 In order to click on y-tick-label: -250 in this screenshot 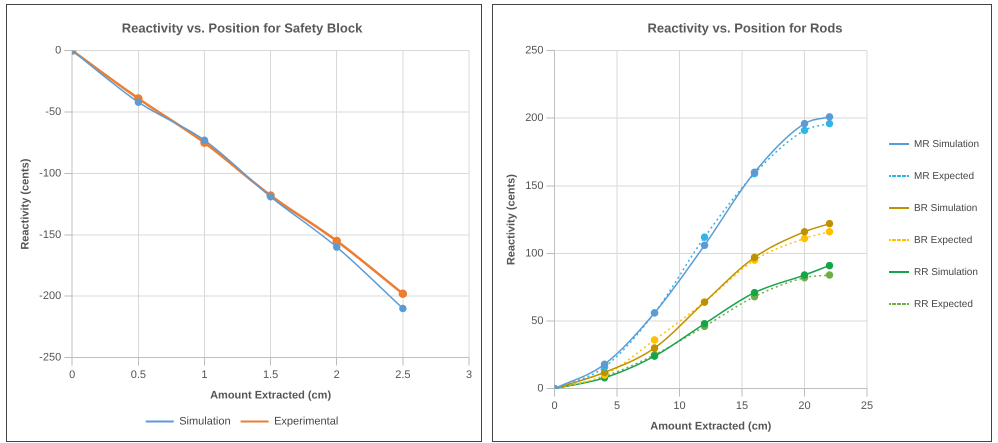, I will do `click(50, 358)`.